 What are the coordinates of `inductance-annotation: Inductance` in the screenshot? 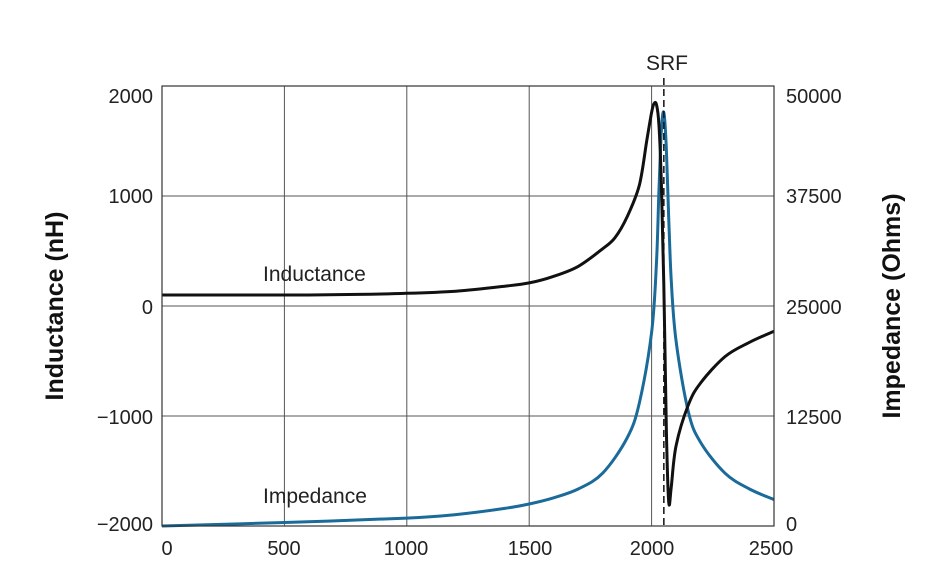 It's located at (314, 274).